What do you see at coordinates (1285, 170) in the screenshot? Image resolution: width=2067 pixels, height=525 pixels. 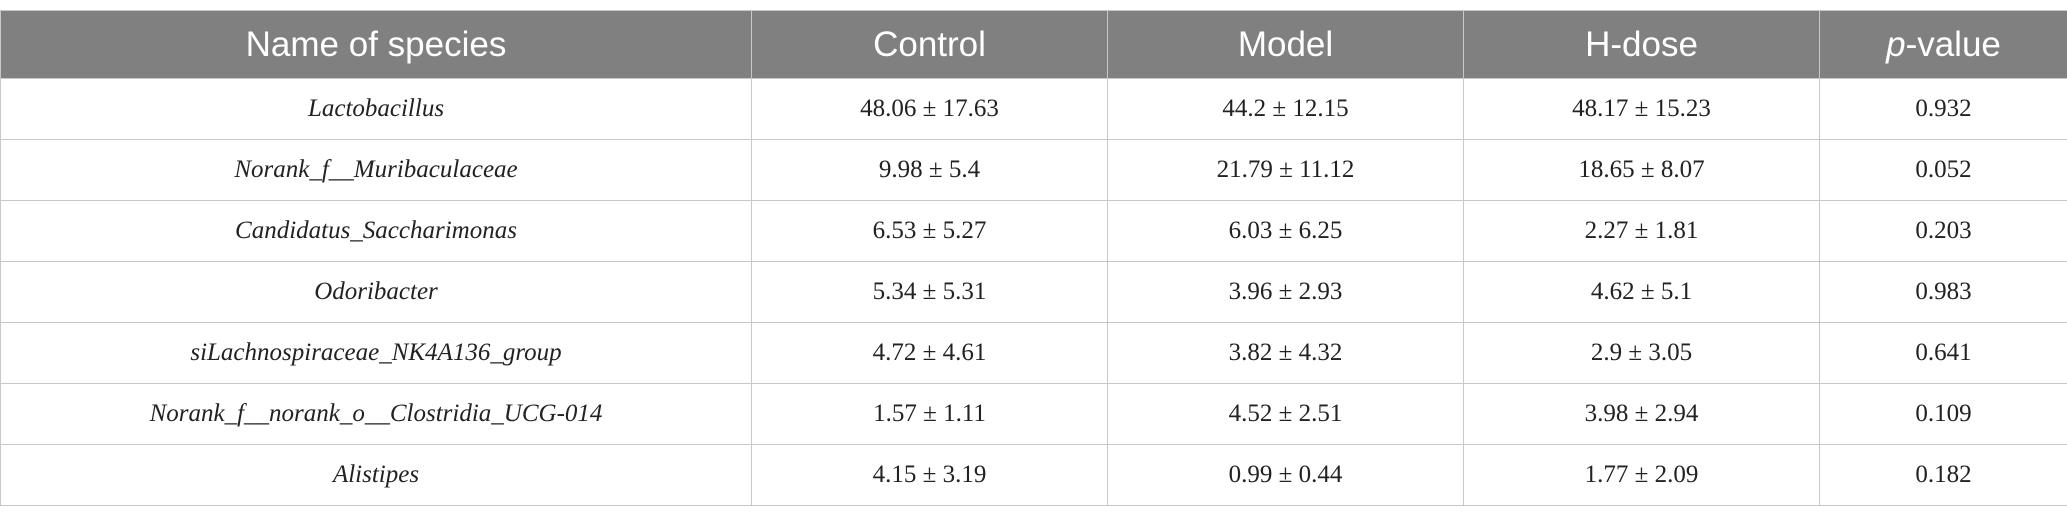 I see `value-cell: 21.79 ± 11.12` at bounding box center [1285, 170].